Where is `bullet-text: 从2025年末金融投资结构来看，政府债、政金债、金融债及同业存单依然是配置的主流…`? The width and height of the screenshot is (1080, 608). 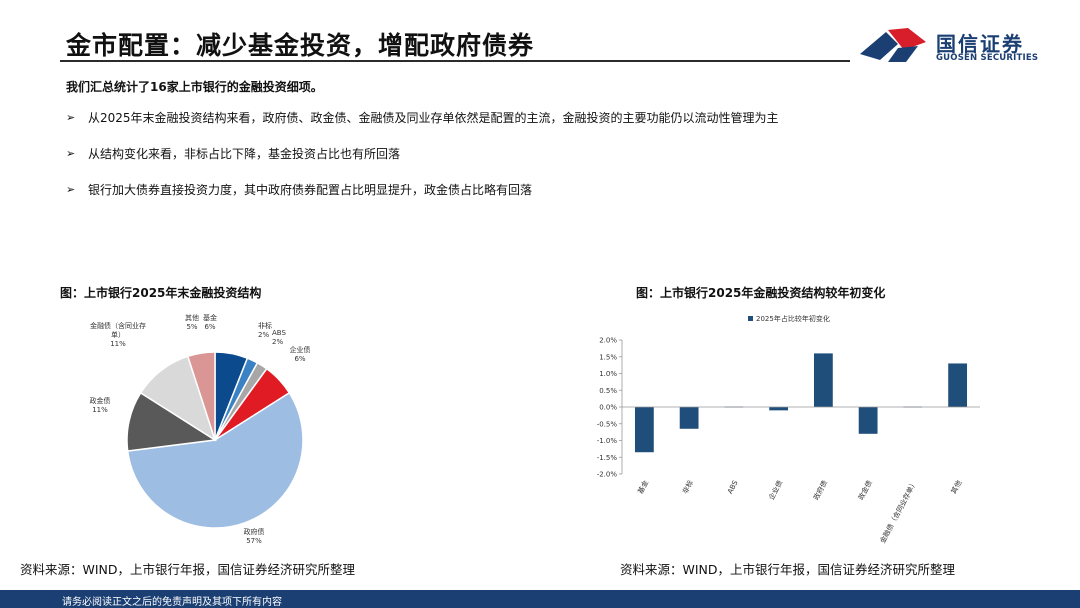 bullet-text: 从2025年末金融投资结构来看，政府债、政金债、金融债及同业存单依然是配置的主流… is located at coordinates (433, 118).